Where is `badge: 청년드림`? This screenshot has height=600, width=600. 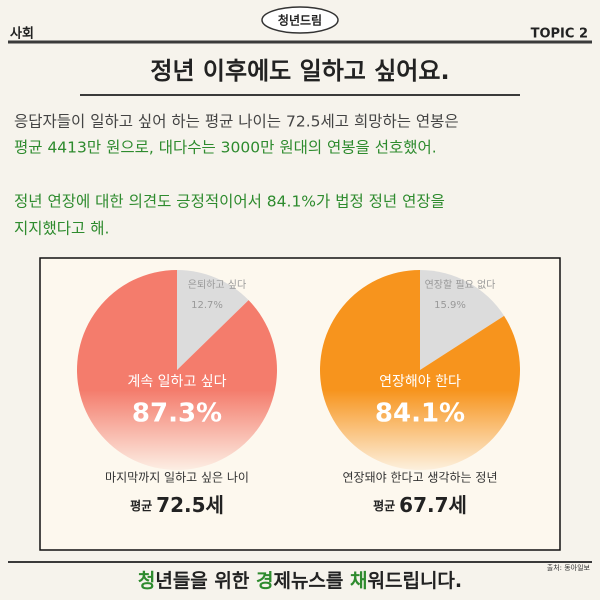
badge: 청년드림 is located at coordinates (300, 20).